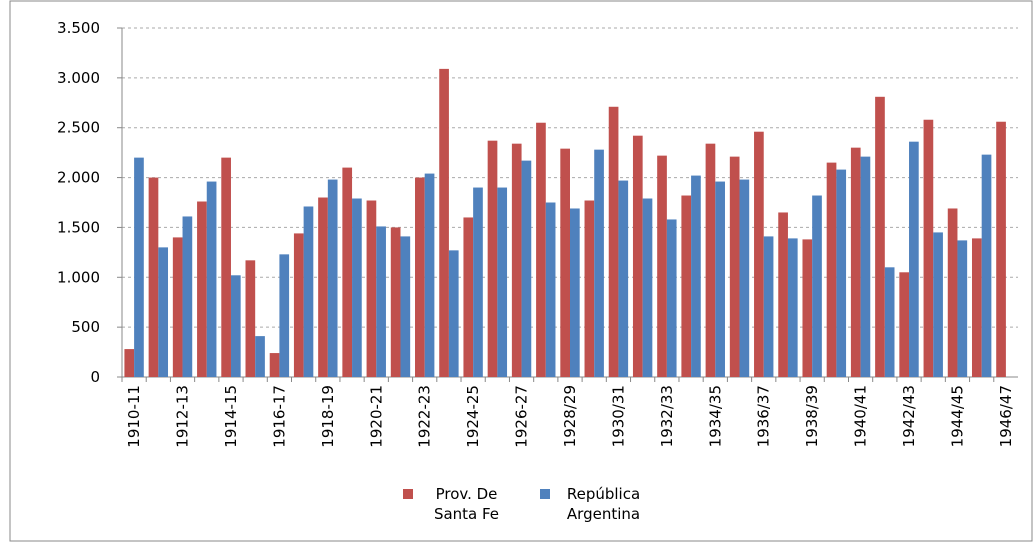  I want to click on x-tick-label: 1930/31, so click(618, 416).